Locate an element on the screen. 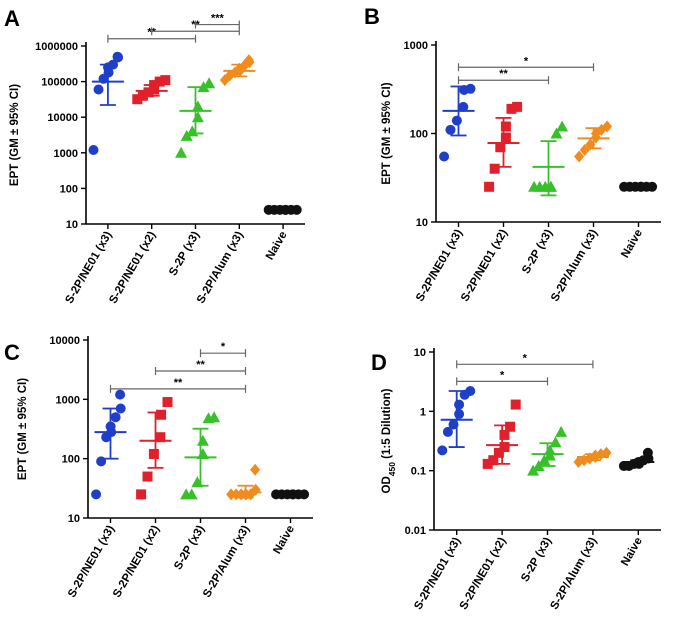 Image resolution: width=700 pixels, height=636 pixels. panel-label: B is located at coordinates (372, 16).